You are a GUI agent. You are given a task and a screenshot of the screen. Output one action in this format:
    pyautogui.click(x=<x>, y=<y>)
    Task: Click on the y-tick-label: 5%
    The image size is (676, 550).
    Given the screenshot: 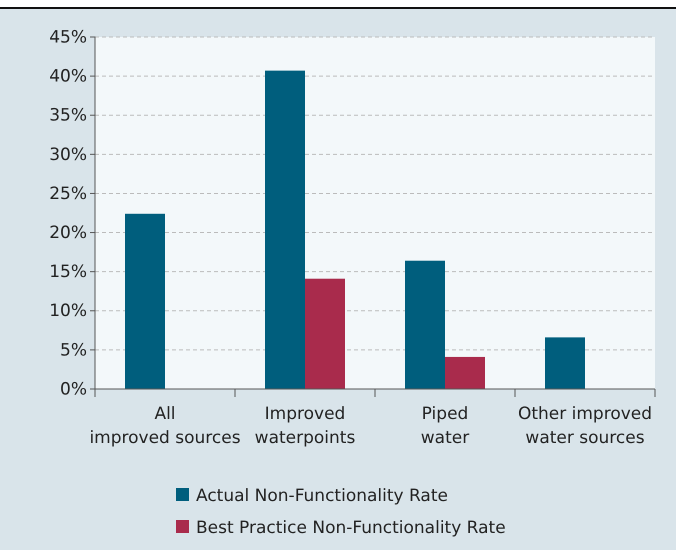 What is the action you would take?
    pyautogui.click(x=73, y=350)
    